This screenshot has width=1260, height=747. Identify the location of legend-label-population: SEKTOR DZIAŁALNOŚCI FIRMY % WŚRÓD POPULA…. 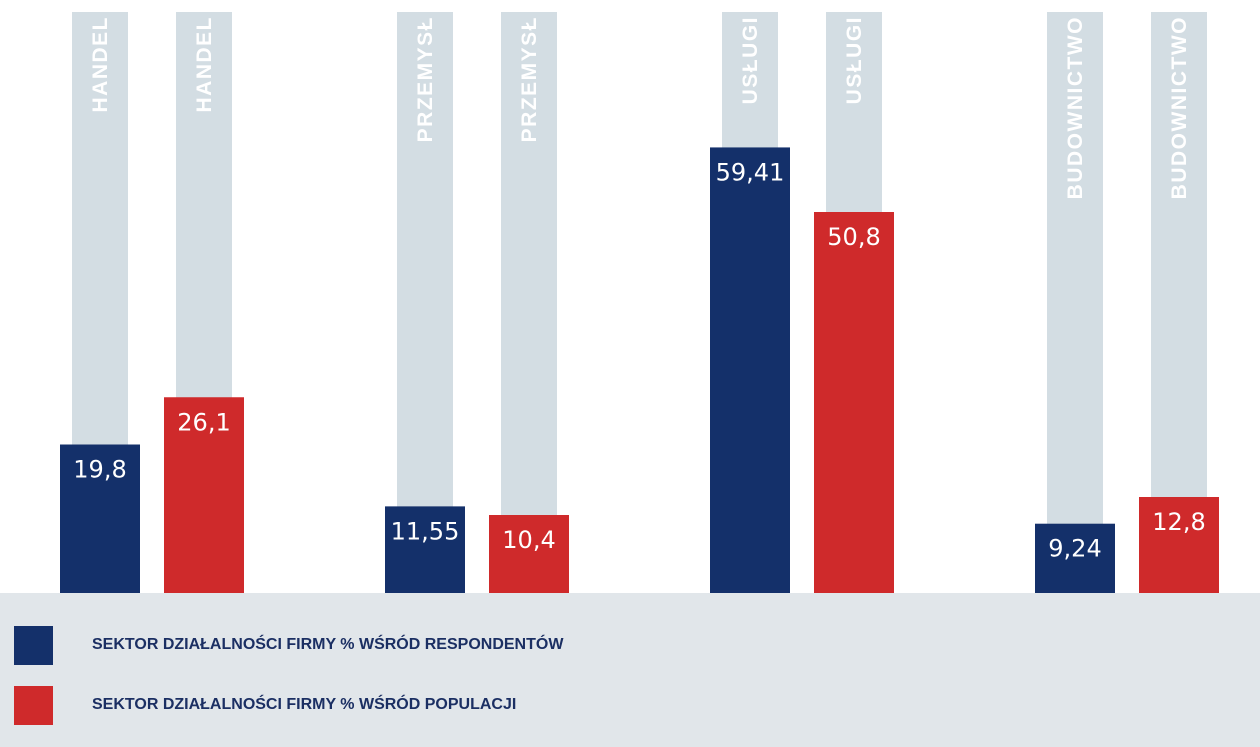
(304, 704).